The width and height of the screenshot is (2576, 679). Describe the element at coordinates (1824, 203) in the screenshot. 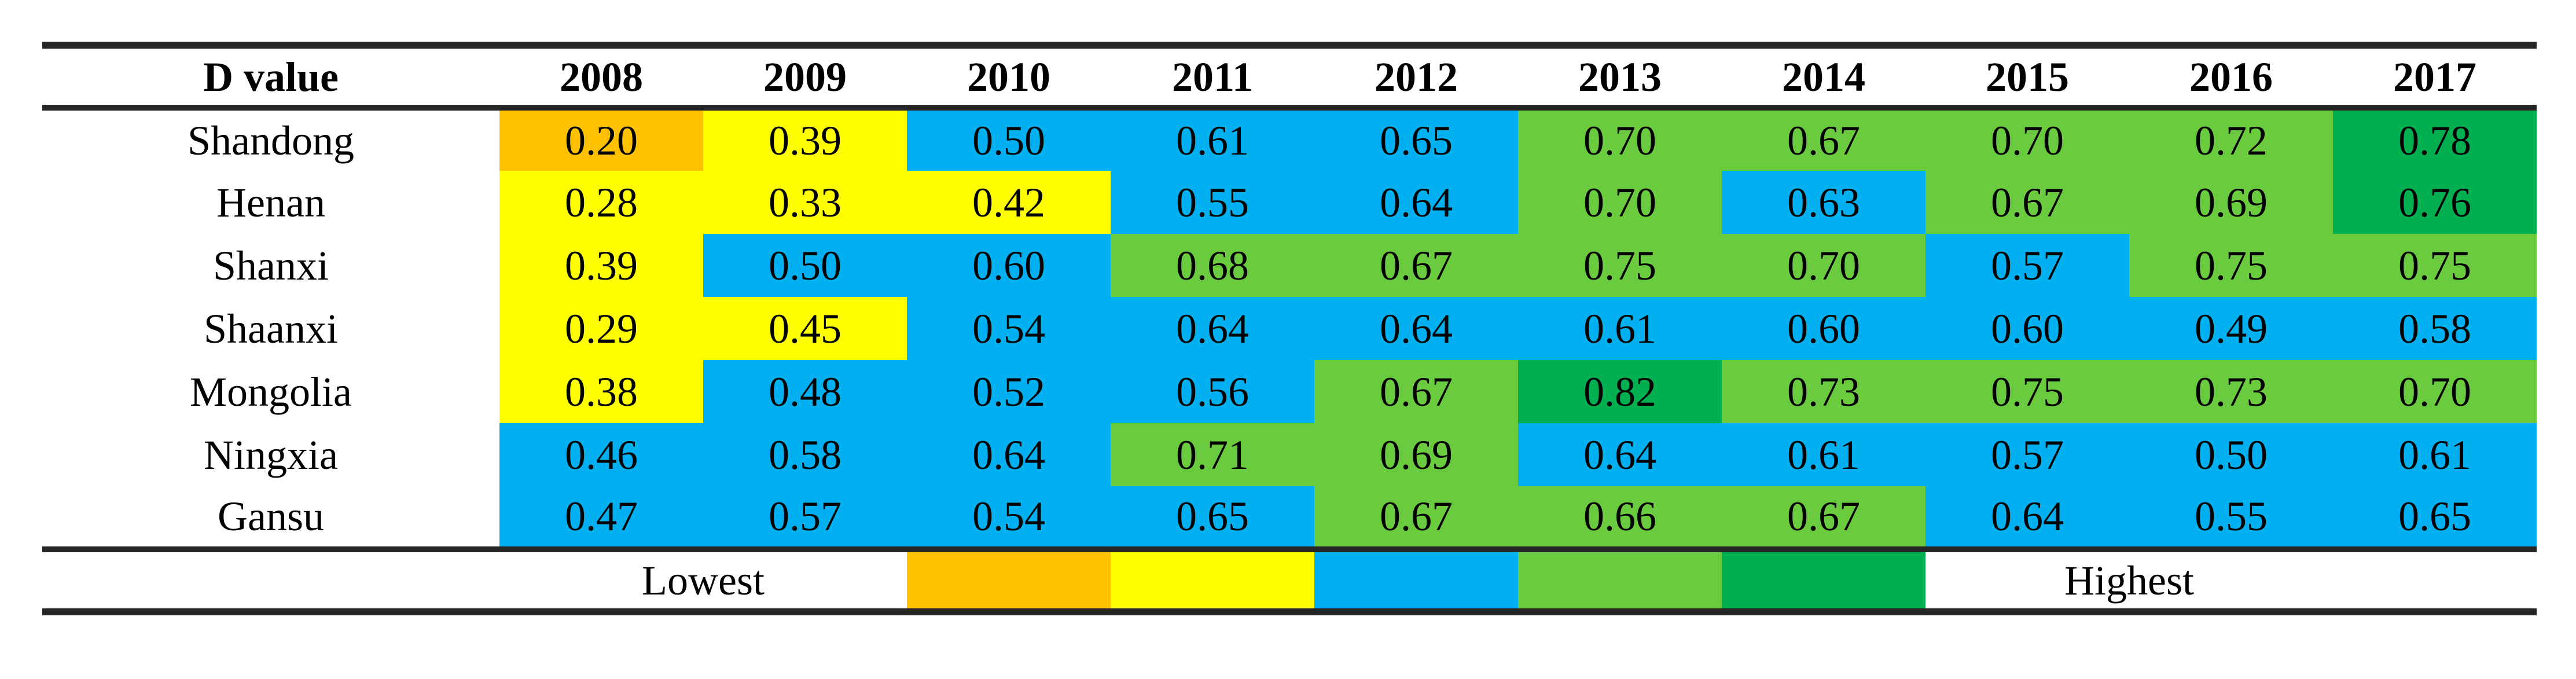

I see `value-cell: 0.63` at that location.